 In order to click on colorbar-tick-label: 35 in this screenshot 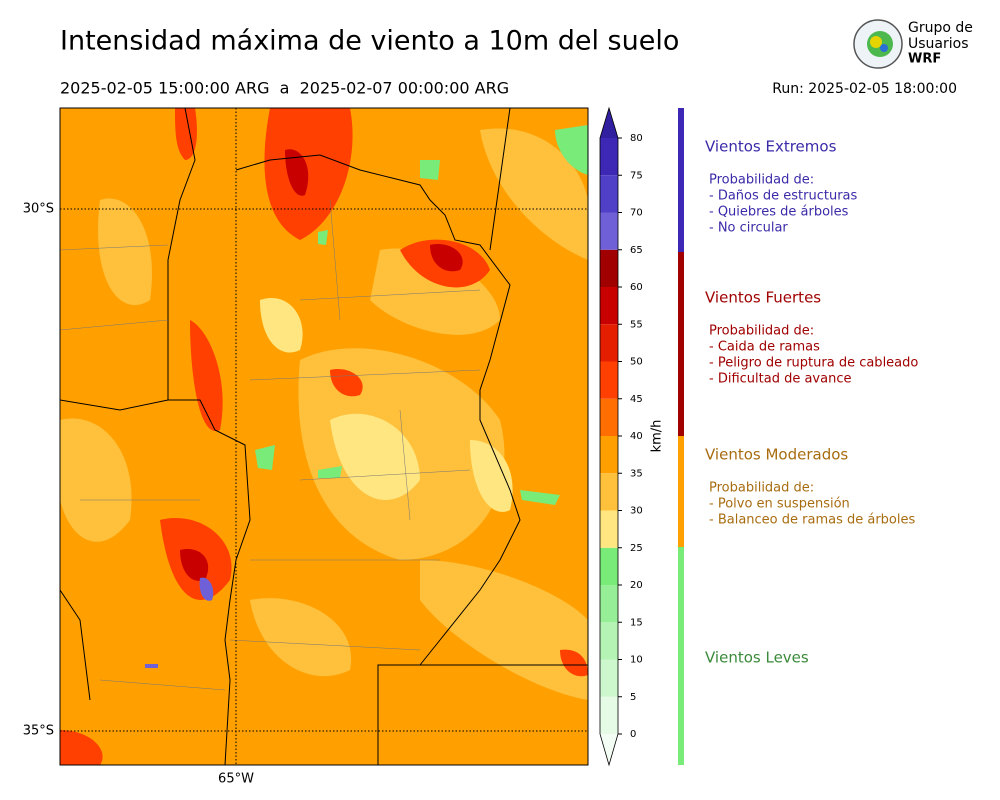, I will do `click(636, 473)`.